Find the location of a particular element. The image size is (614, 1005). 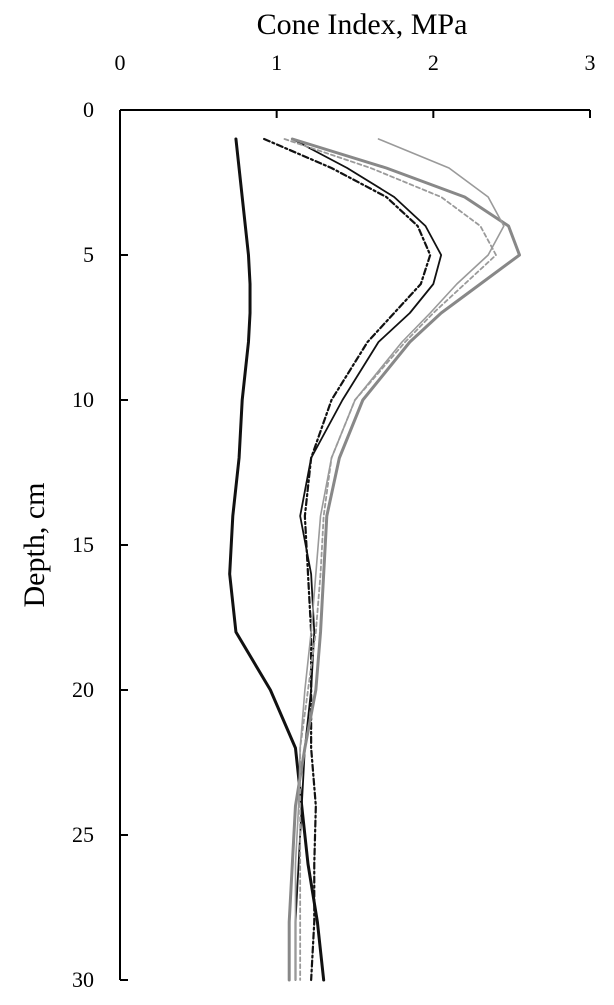

y-tick-label: 20 is located at coordinates (83, 689).